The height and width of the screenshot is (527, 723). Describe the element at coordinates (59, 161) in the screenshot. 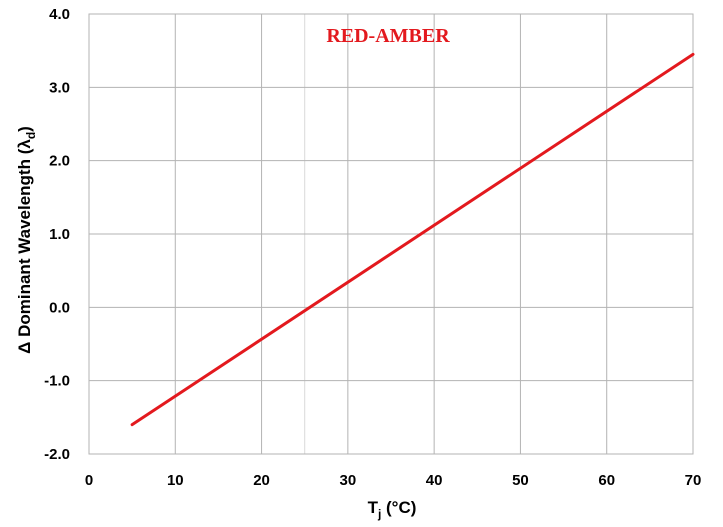

I see `y-tick-label: 2.0` at that location.